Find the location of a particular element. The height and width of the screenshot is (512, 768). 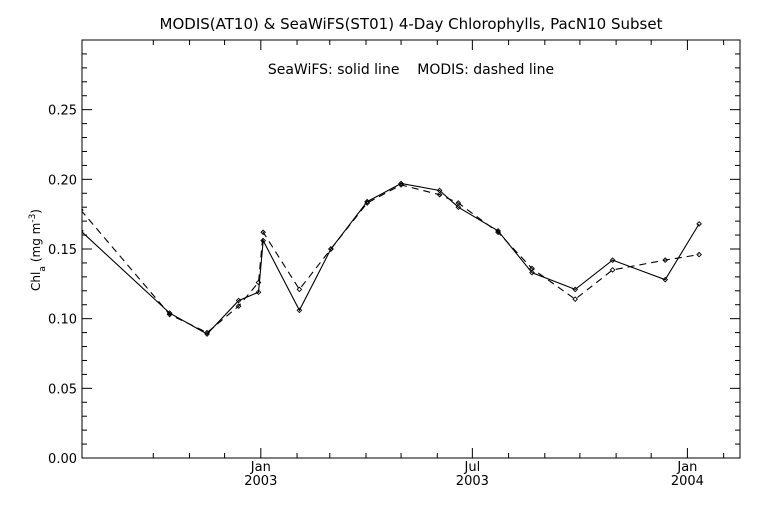

y-axis-label: Chla(mg m-3) is located at coordinates (38, 250).